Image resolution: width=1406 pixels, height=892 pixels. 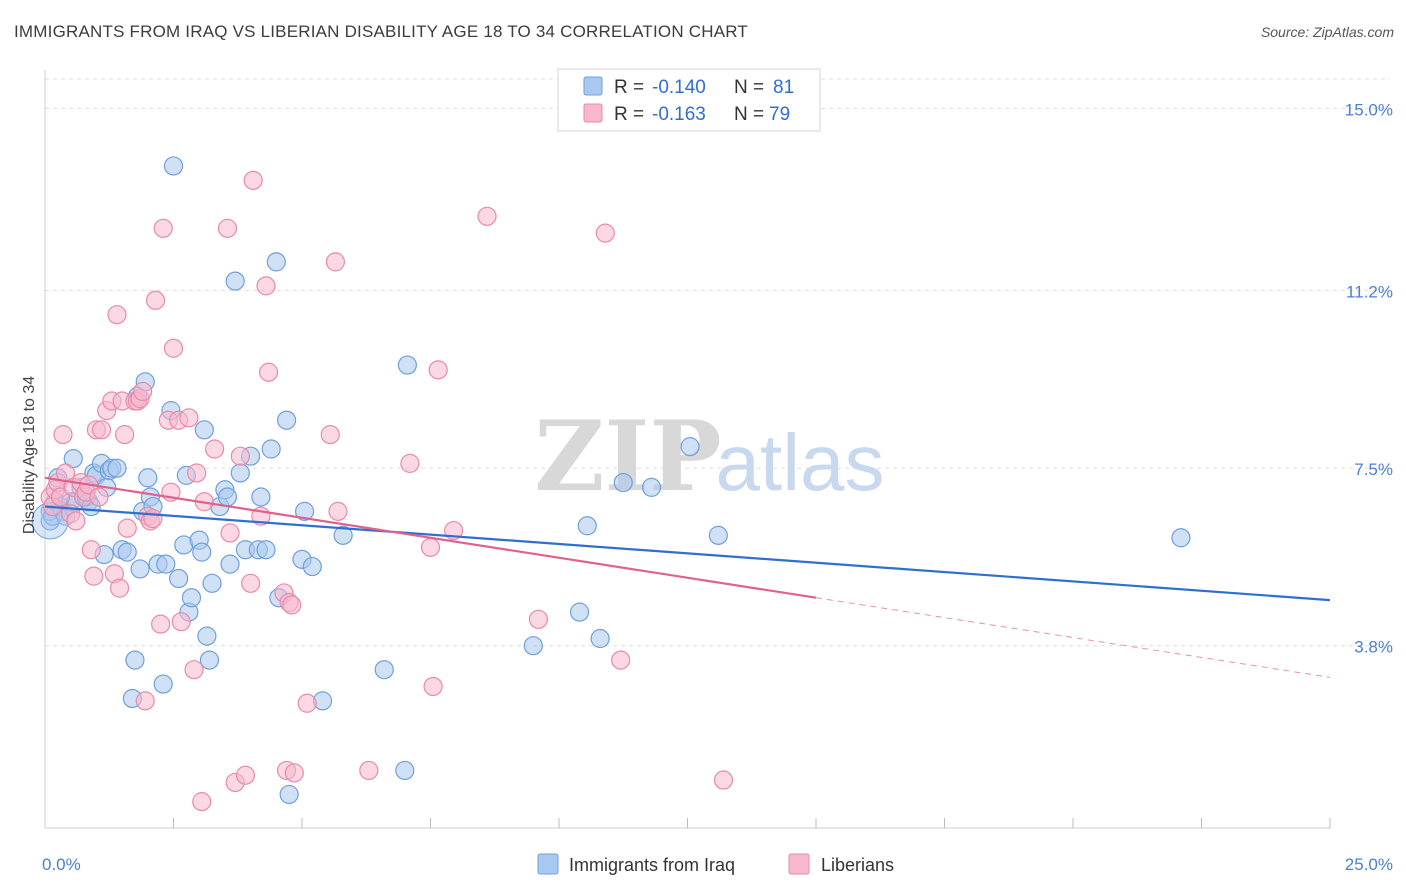 What do you see at coordinates (593, 86) in the screenshot?
I see `legend-swatch-iraq` at bounding box center [593, 86].